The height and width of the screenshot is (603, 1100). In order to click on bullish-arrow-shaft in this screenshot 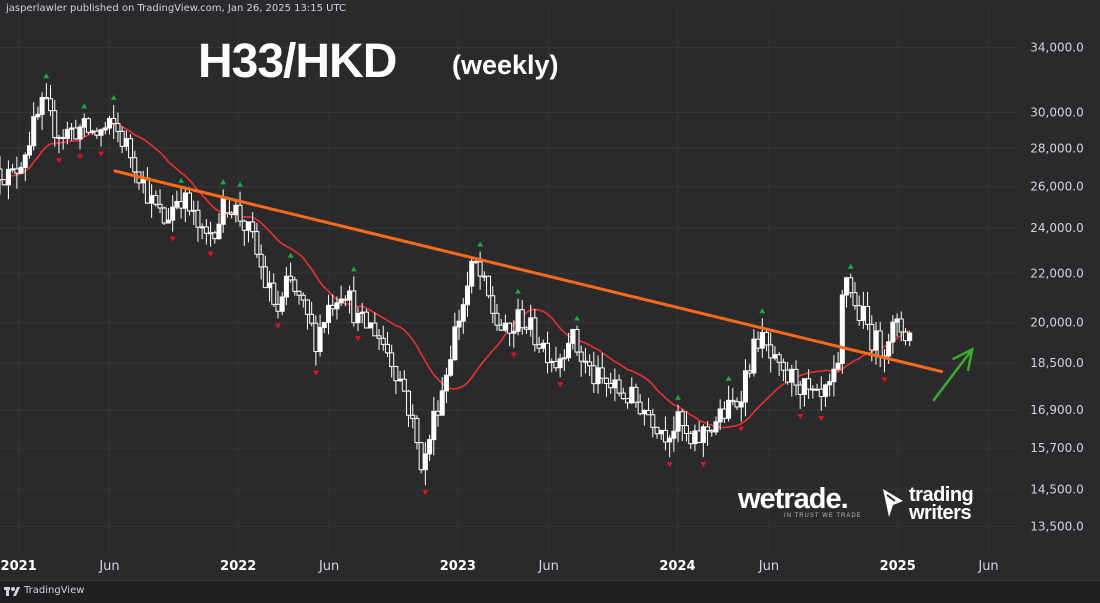, I will do `click(953, 375)`.